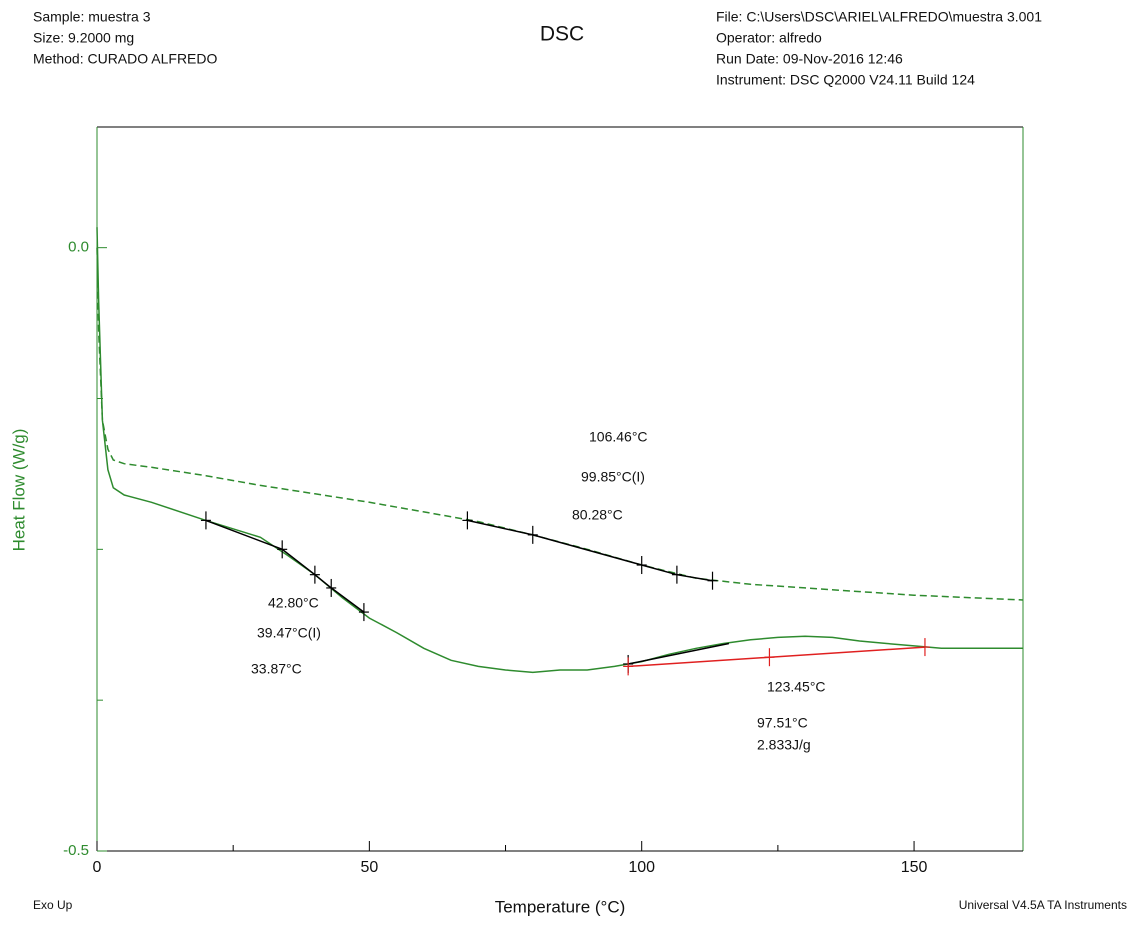  I want to click on annotation: 80.28°C, so click(597, 515).